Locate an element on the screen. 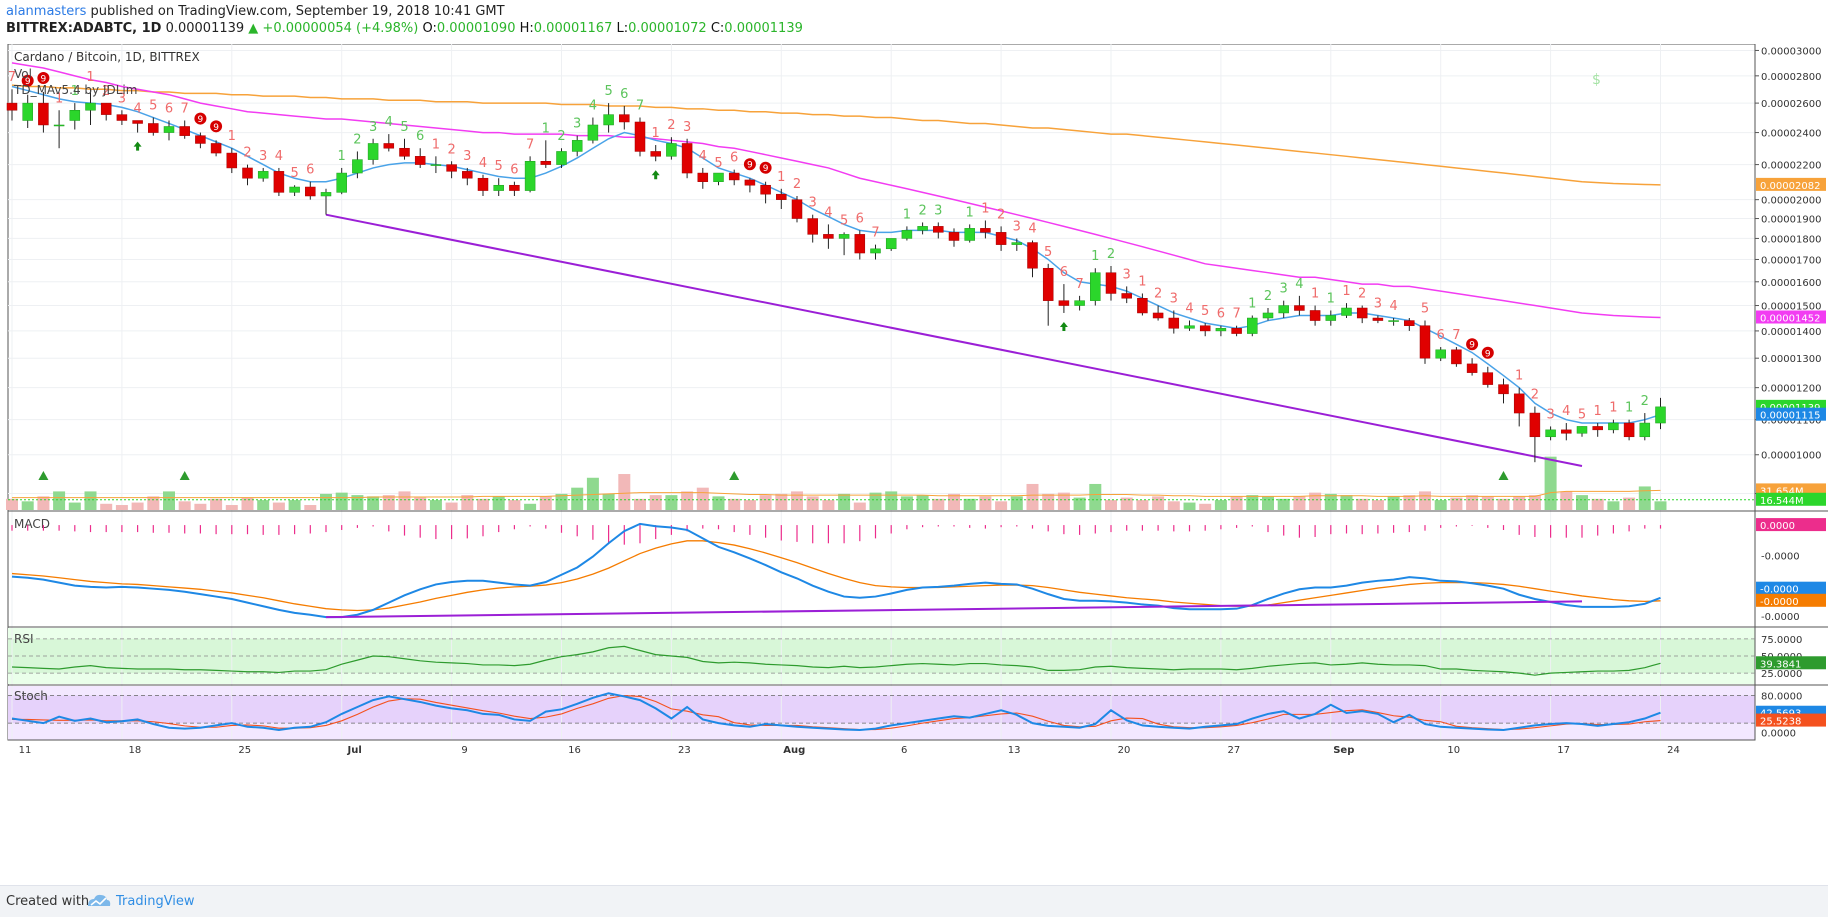 The width and height of the screenshot is (1828, 917). price-tick-label: 0.00002400 is located at coordinates (1791, 134).